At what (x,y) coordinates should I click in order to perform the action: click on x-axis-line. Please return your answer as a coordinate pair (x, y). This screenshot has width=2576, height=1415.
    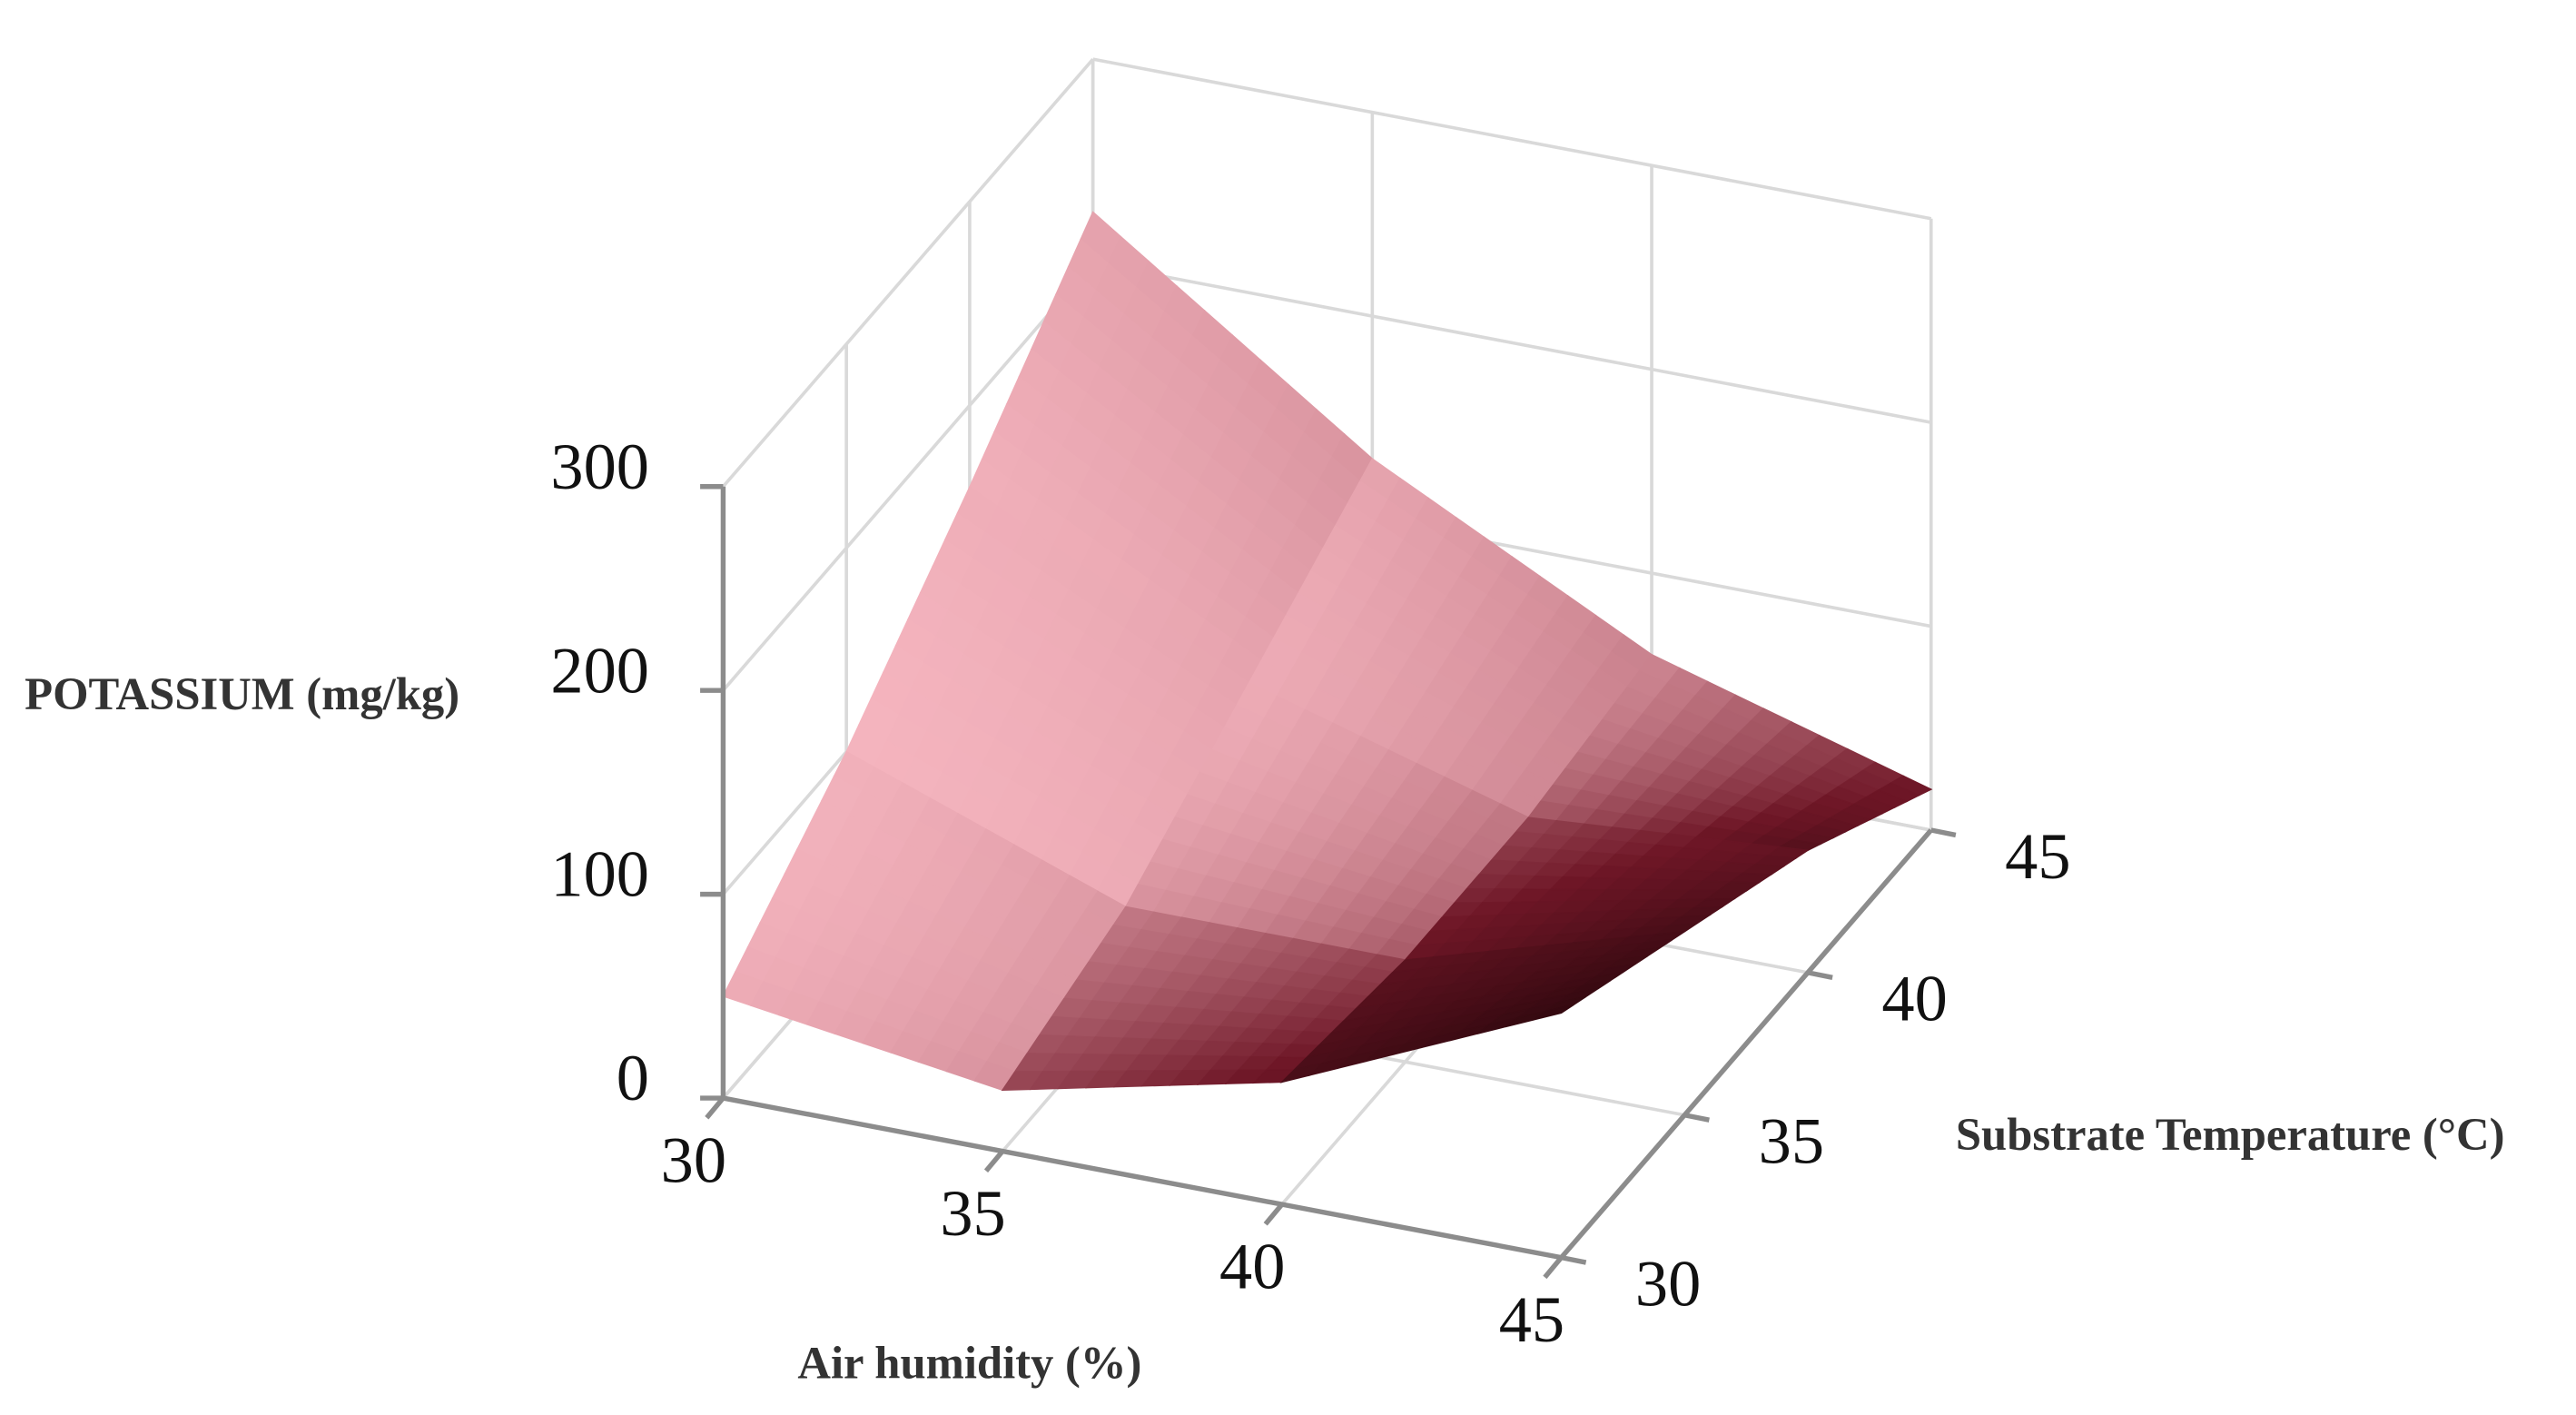
    Looking at the image, I should click on (1142, 1178).